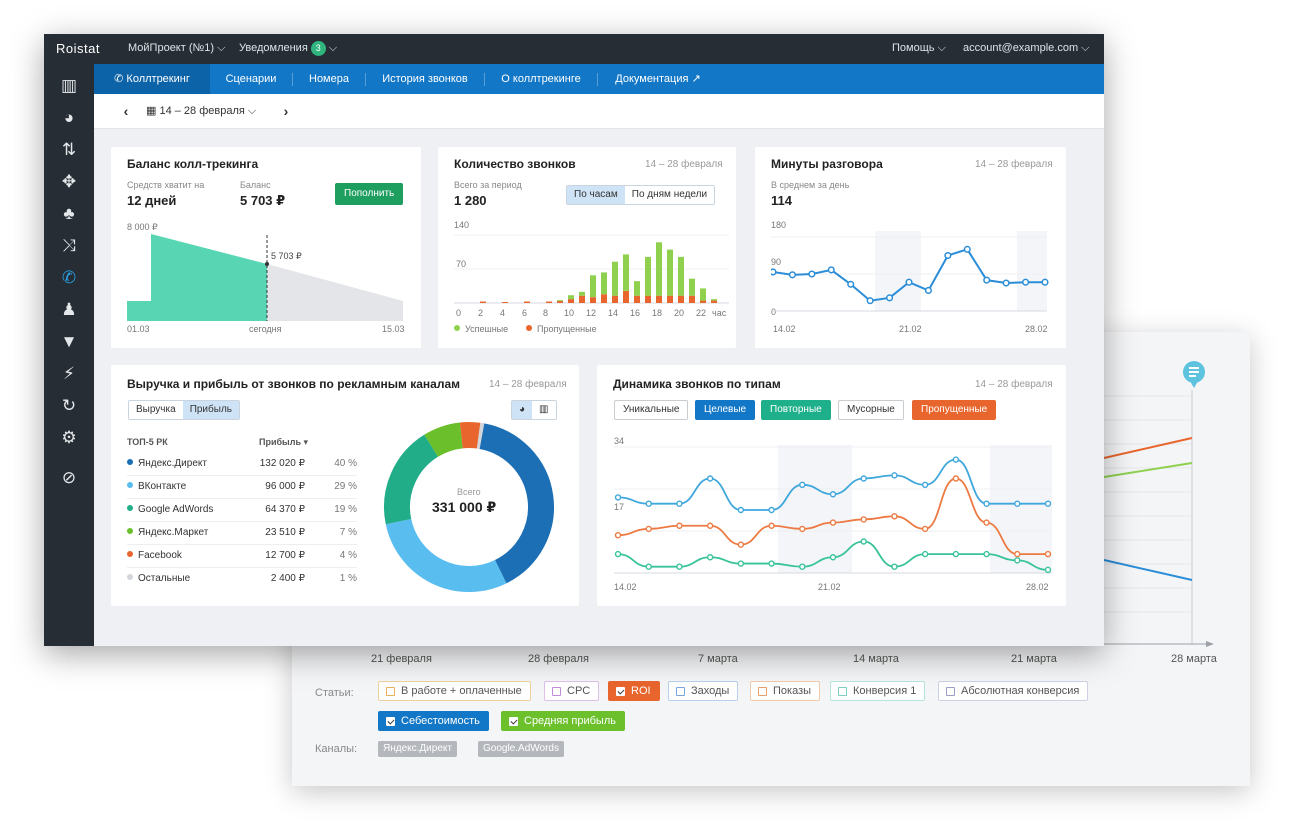  Describe the element at coordinates (833, 509) in the screenshot. I see `dynamics-line-chart` at that location.